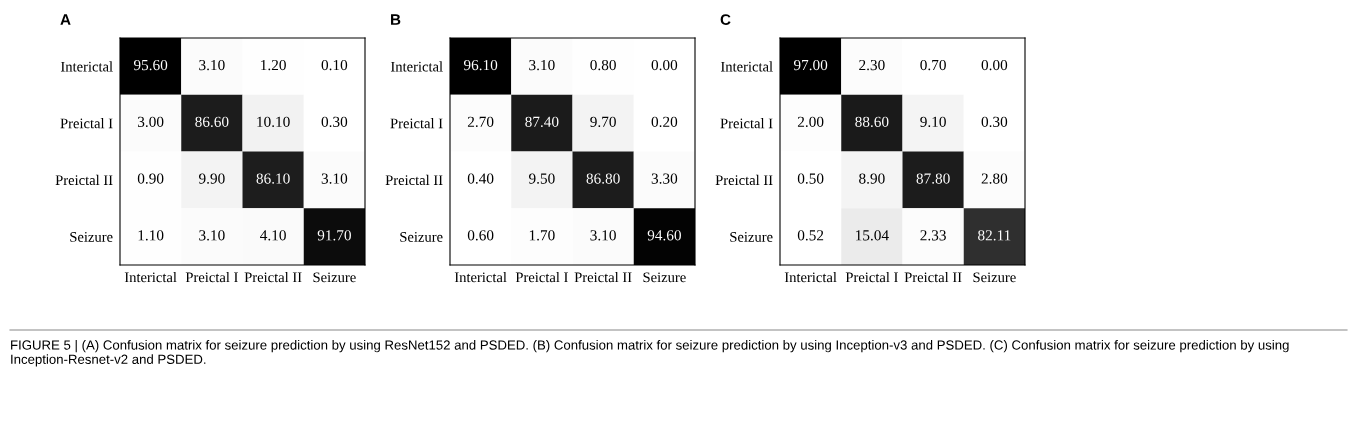  Describe the element at coordinates (664, 235) in the screenshot. I see `data-label: 94.60` at that location.